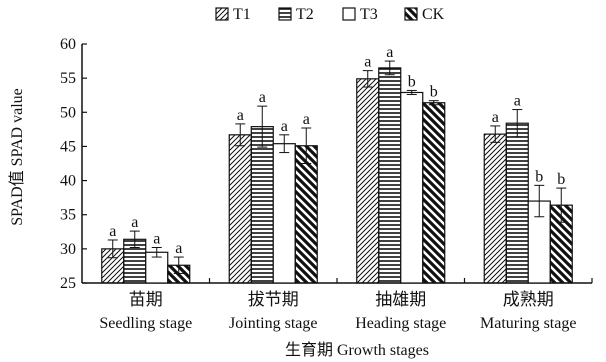  I want to click on y-tick-label: 40, so click(68, 181).